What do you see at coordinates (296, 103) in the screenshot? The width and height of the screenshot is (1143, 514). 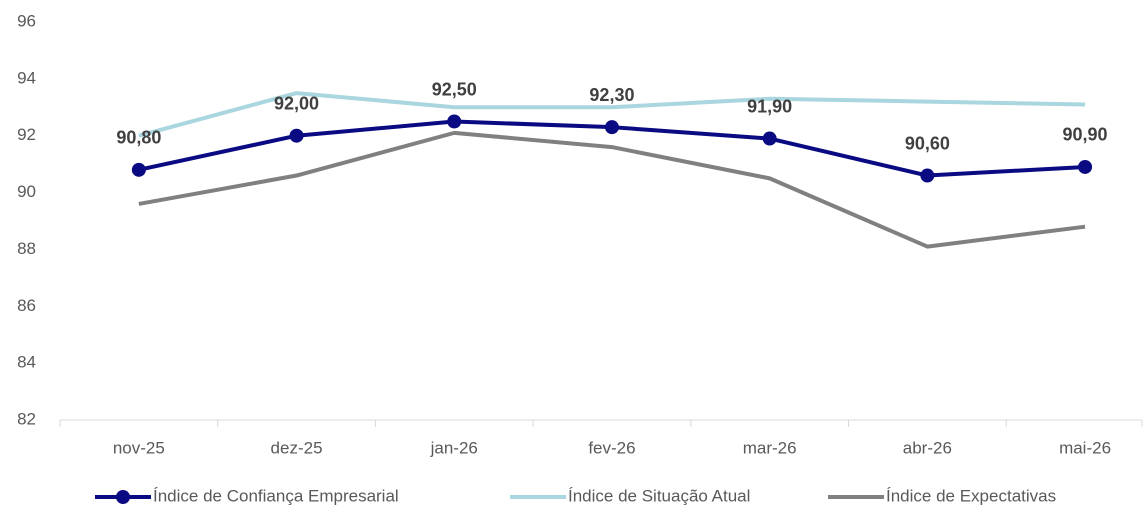 I see `data-label: 92,00` at bounding box center [296, 103].